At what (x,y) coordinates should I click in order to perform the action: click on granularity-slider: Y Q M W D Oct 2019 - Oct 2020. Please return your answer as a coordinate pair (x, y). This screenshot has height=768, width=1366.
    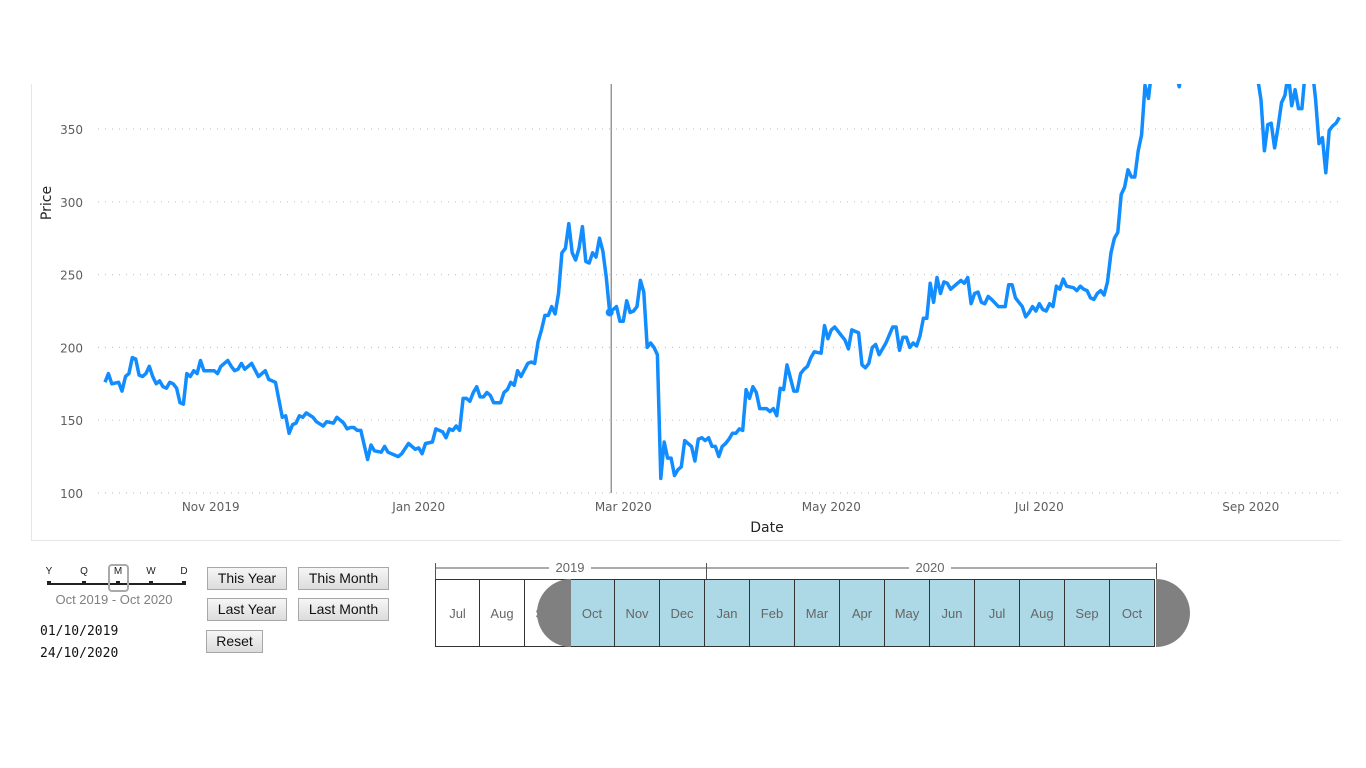
    Looking at the image, I should click on (120, 587).